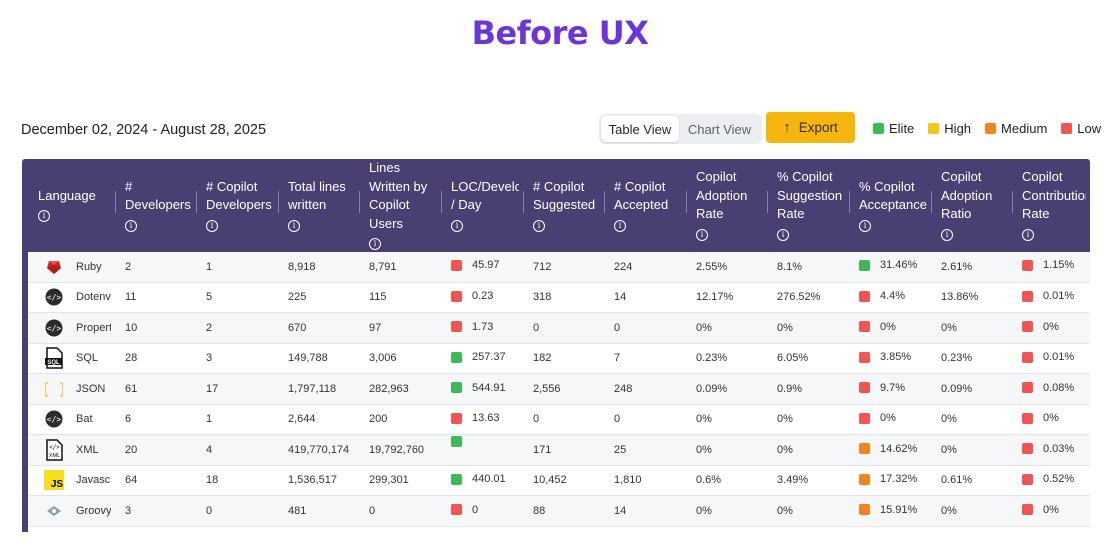 This screenshot has width=1120, height=552. Describe the element at coordinates (726, 205) in the screenshot. I see `column-header: Copilot Adoption Rate i` at that location.